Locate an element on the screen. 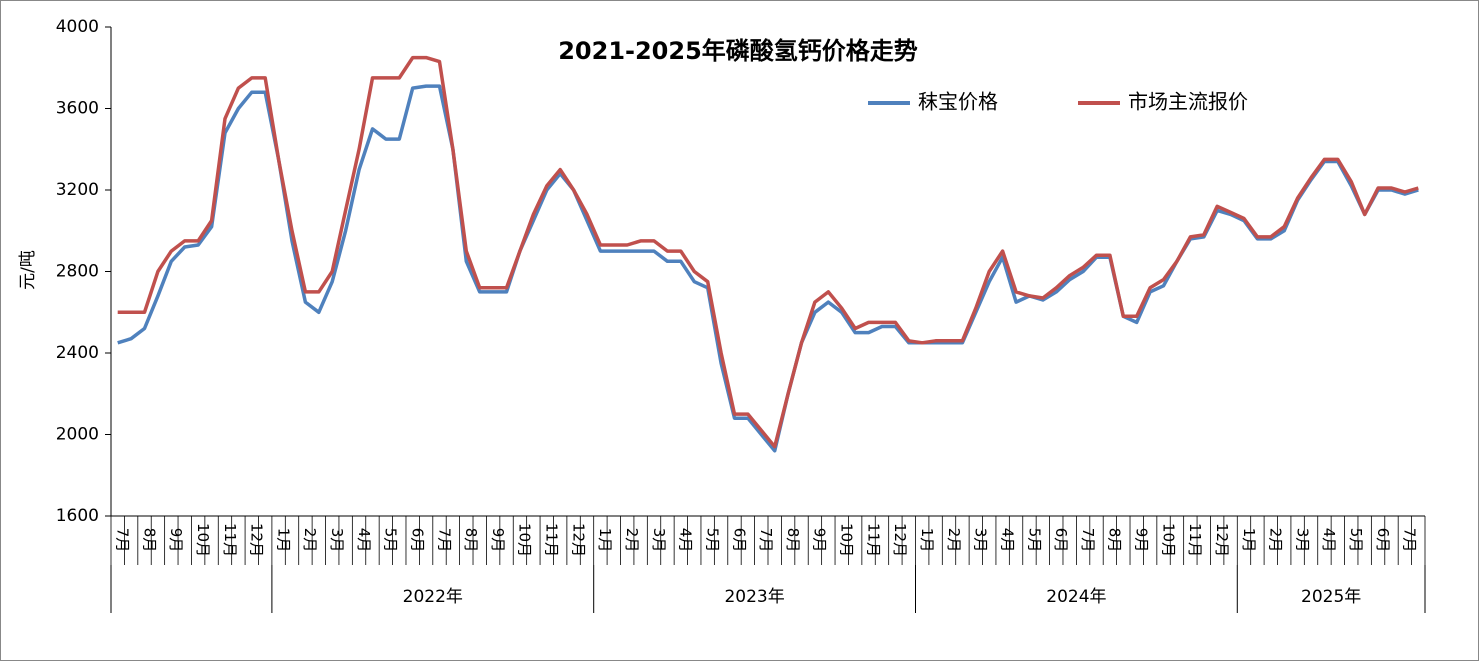 This screenshot has width=1479, height=661. legend-label: 市场主流报价 is located at coordinates (1188, 102).